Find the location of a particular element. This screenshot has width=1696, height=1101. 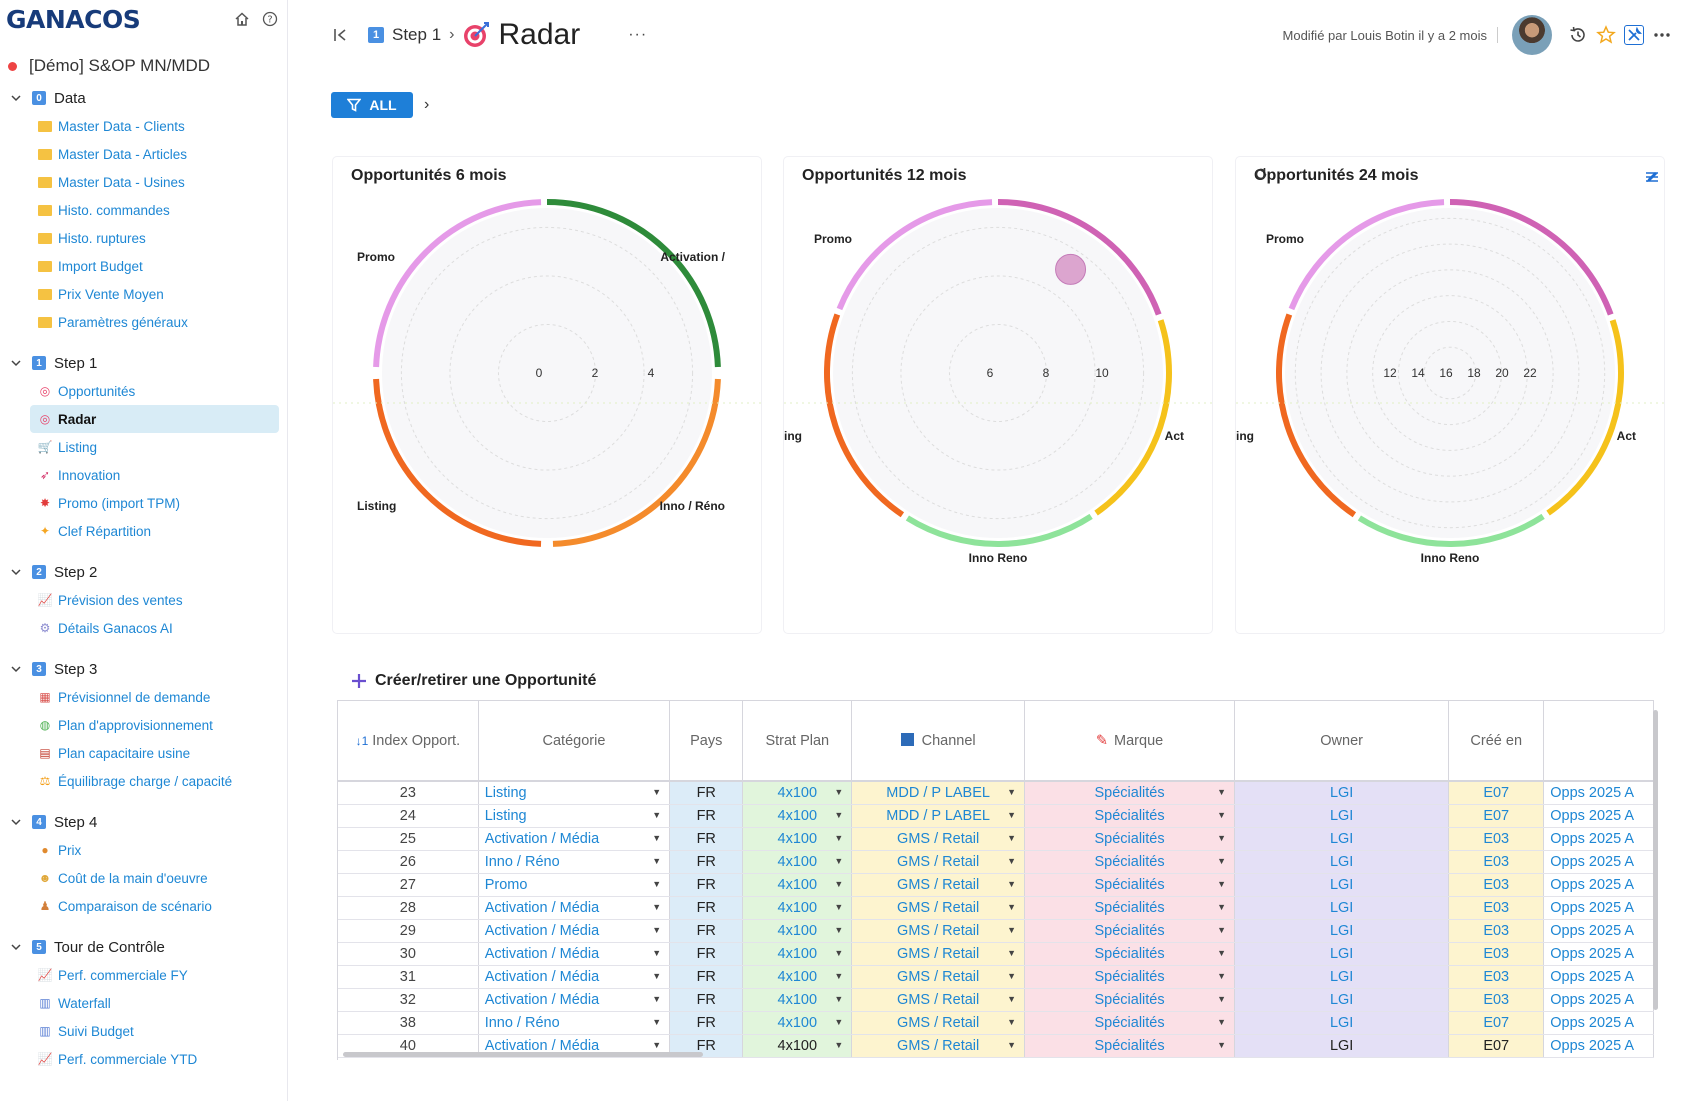

cell-index: 25 is located at coordinates (408, 839).